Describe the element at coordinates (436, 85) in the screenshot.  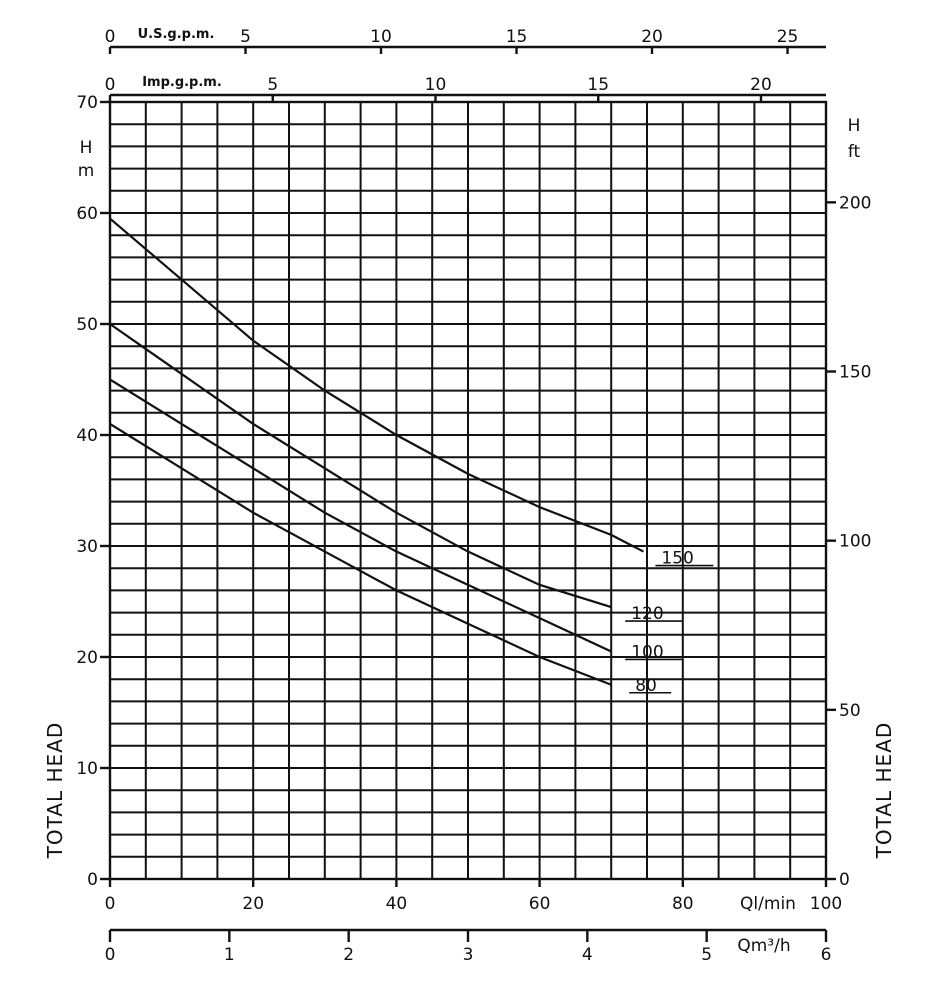
I see `impgpm-tick-label: 10` at that location.